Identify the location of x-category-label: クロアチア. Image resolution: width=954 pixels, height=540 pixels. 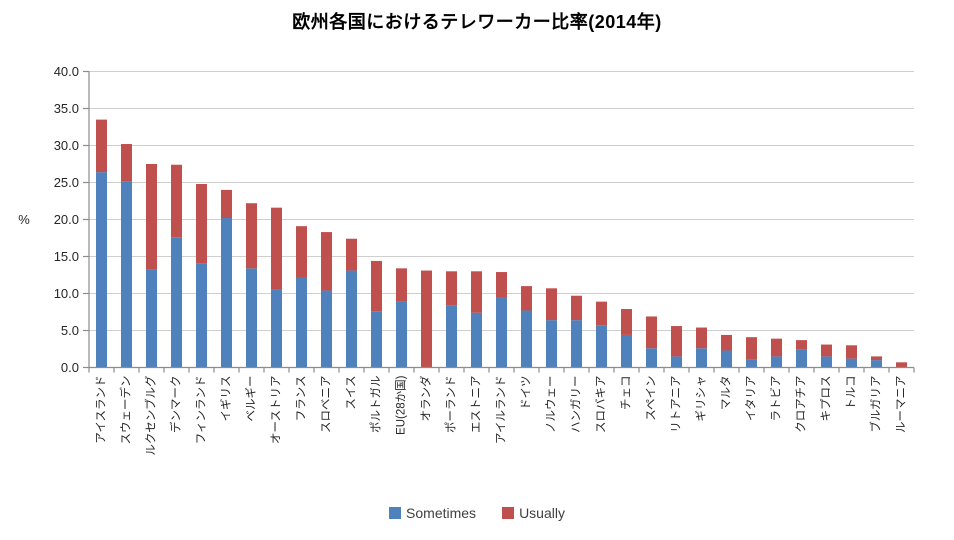
(801, 404).